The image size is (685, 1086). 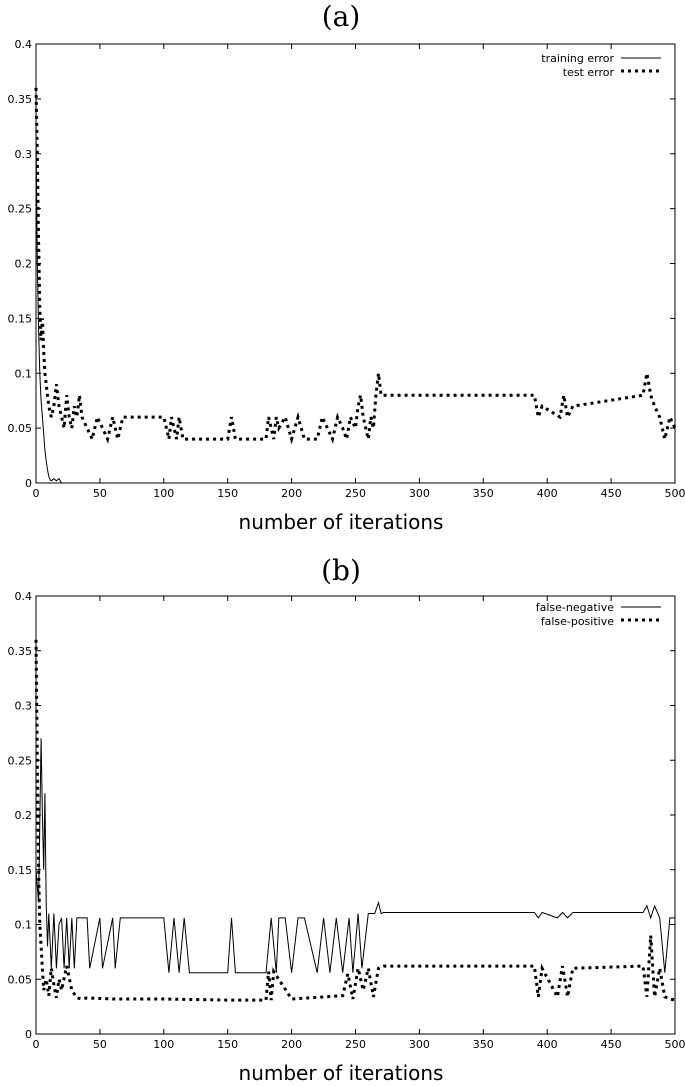 What do you see at coordinates (589, 72) in the screenshot?
I see `legend-label-test-error: test error` at bounding box center [589, 72].